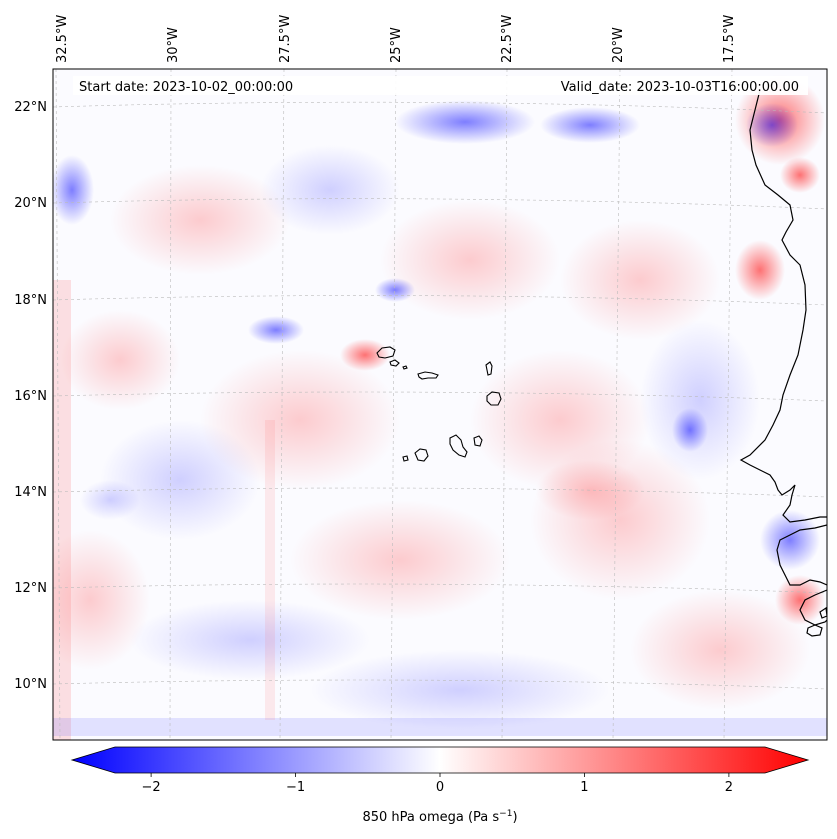 The image size is (837, 839). I want to click on island-sal, so click(489, 368).